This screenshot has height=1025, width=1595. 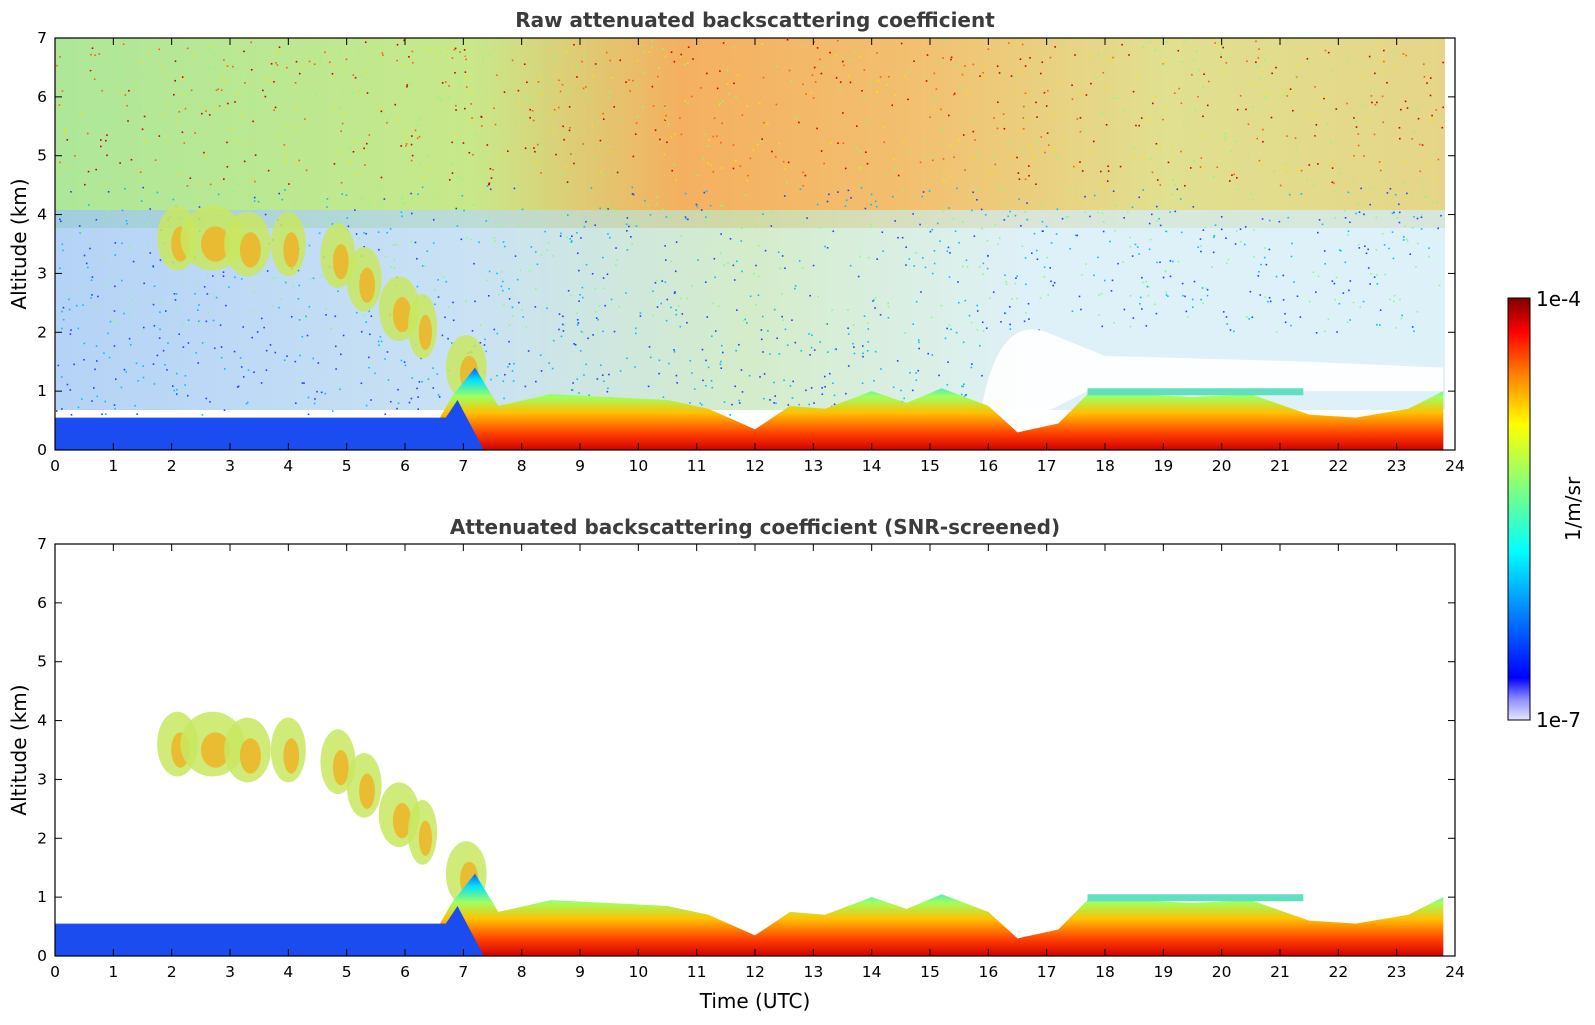 What do you see at coordinates (347, 466) in the screenshot?
I see `x-tick-label: 5` at bounding box center [347, 466].